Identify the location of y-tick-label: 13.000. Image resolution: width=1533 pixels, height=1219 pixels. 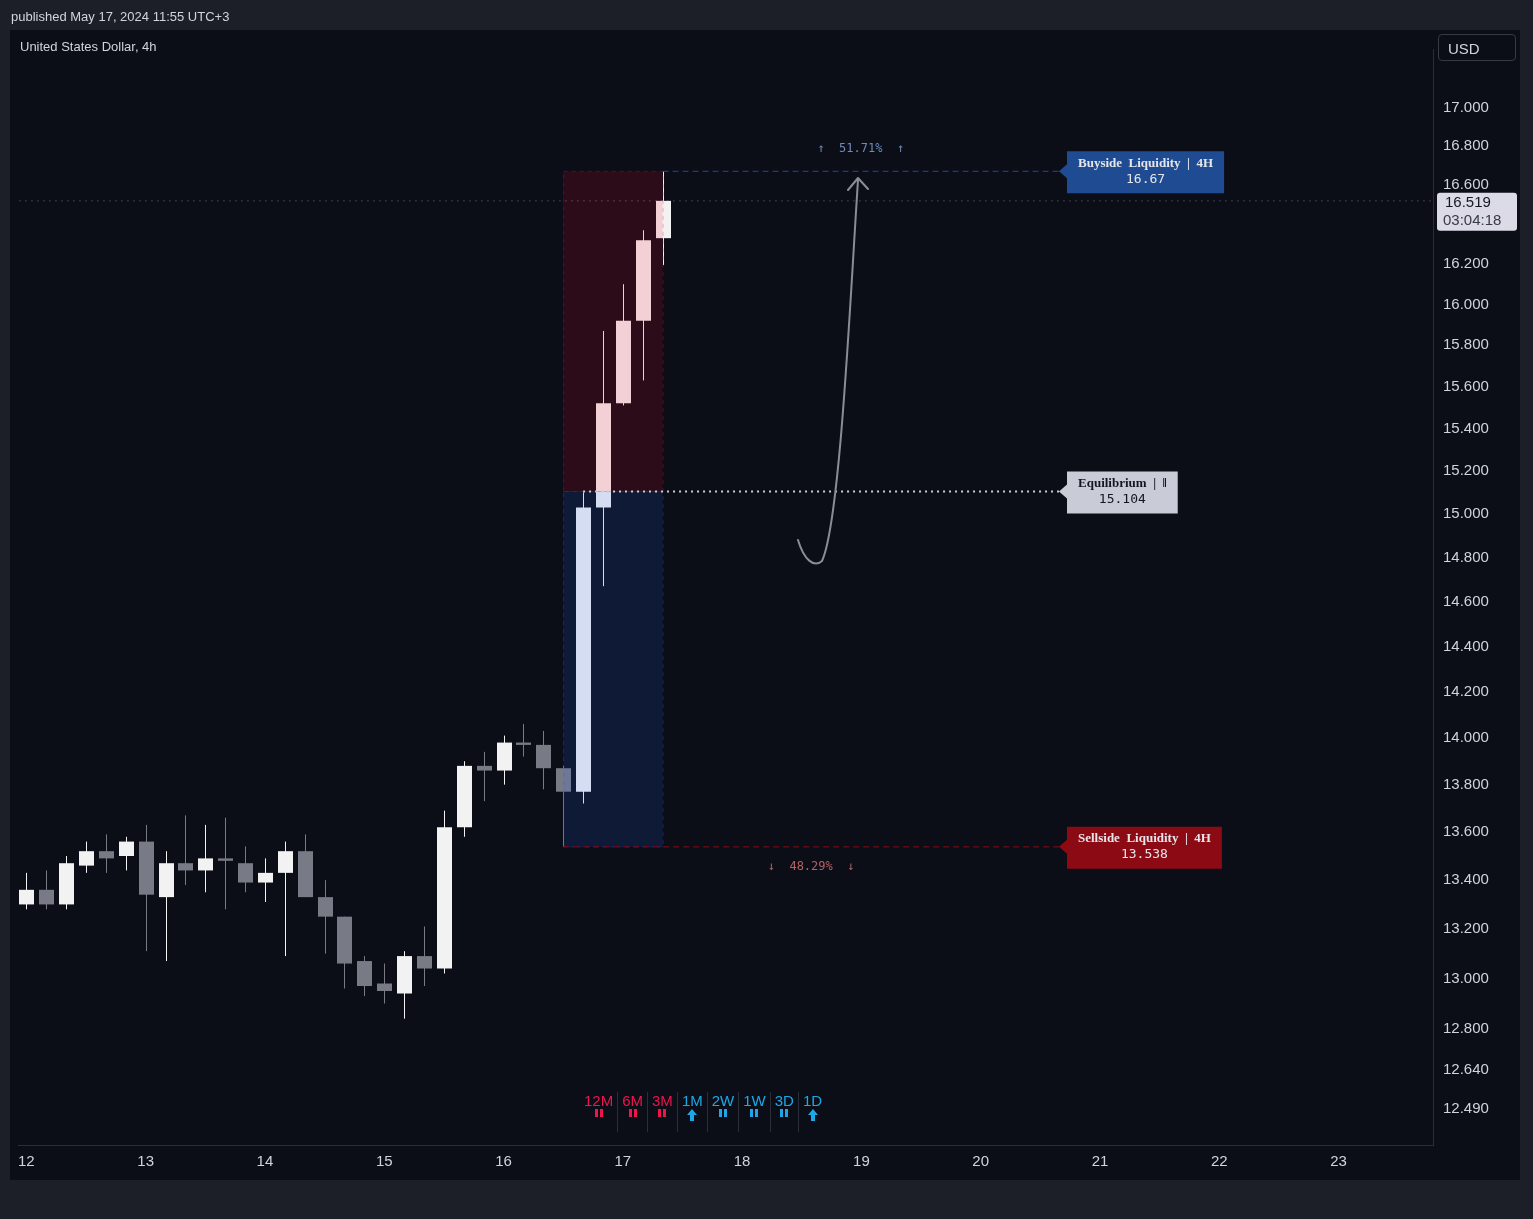
(1466, 977).